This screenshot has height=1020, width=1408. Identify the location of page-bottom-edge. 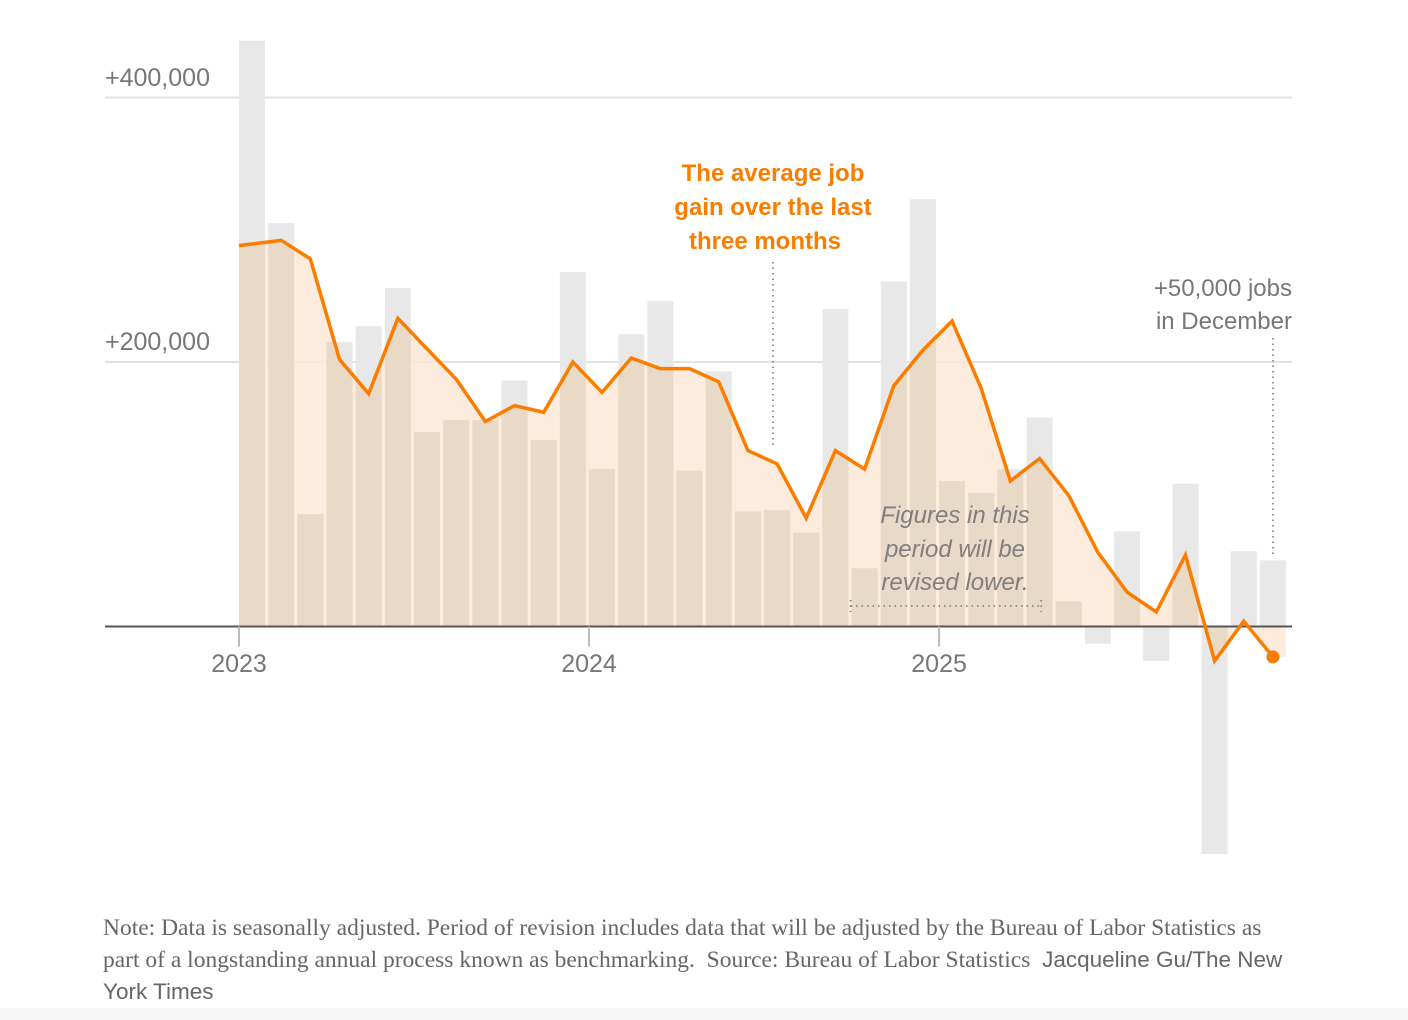
(704, 1014).